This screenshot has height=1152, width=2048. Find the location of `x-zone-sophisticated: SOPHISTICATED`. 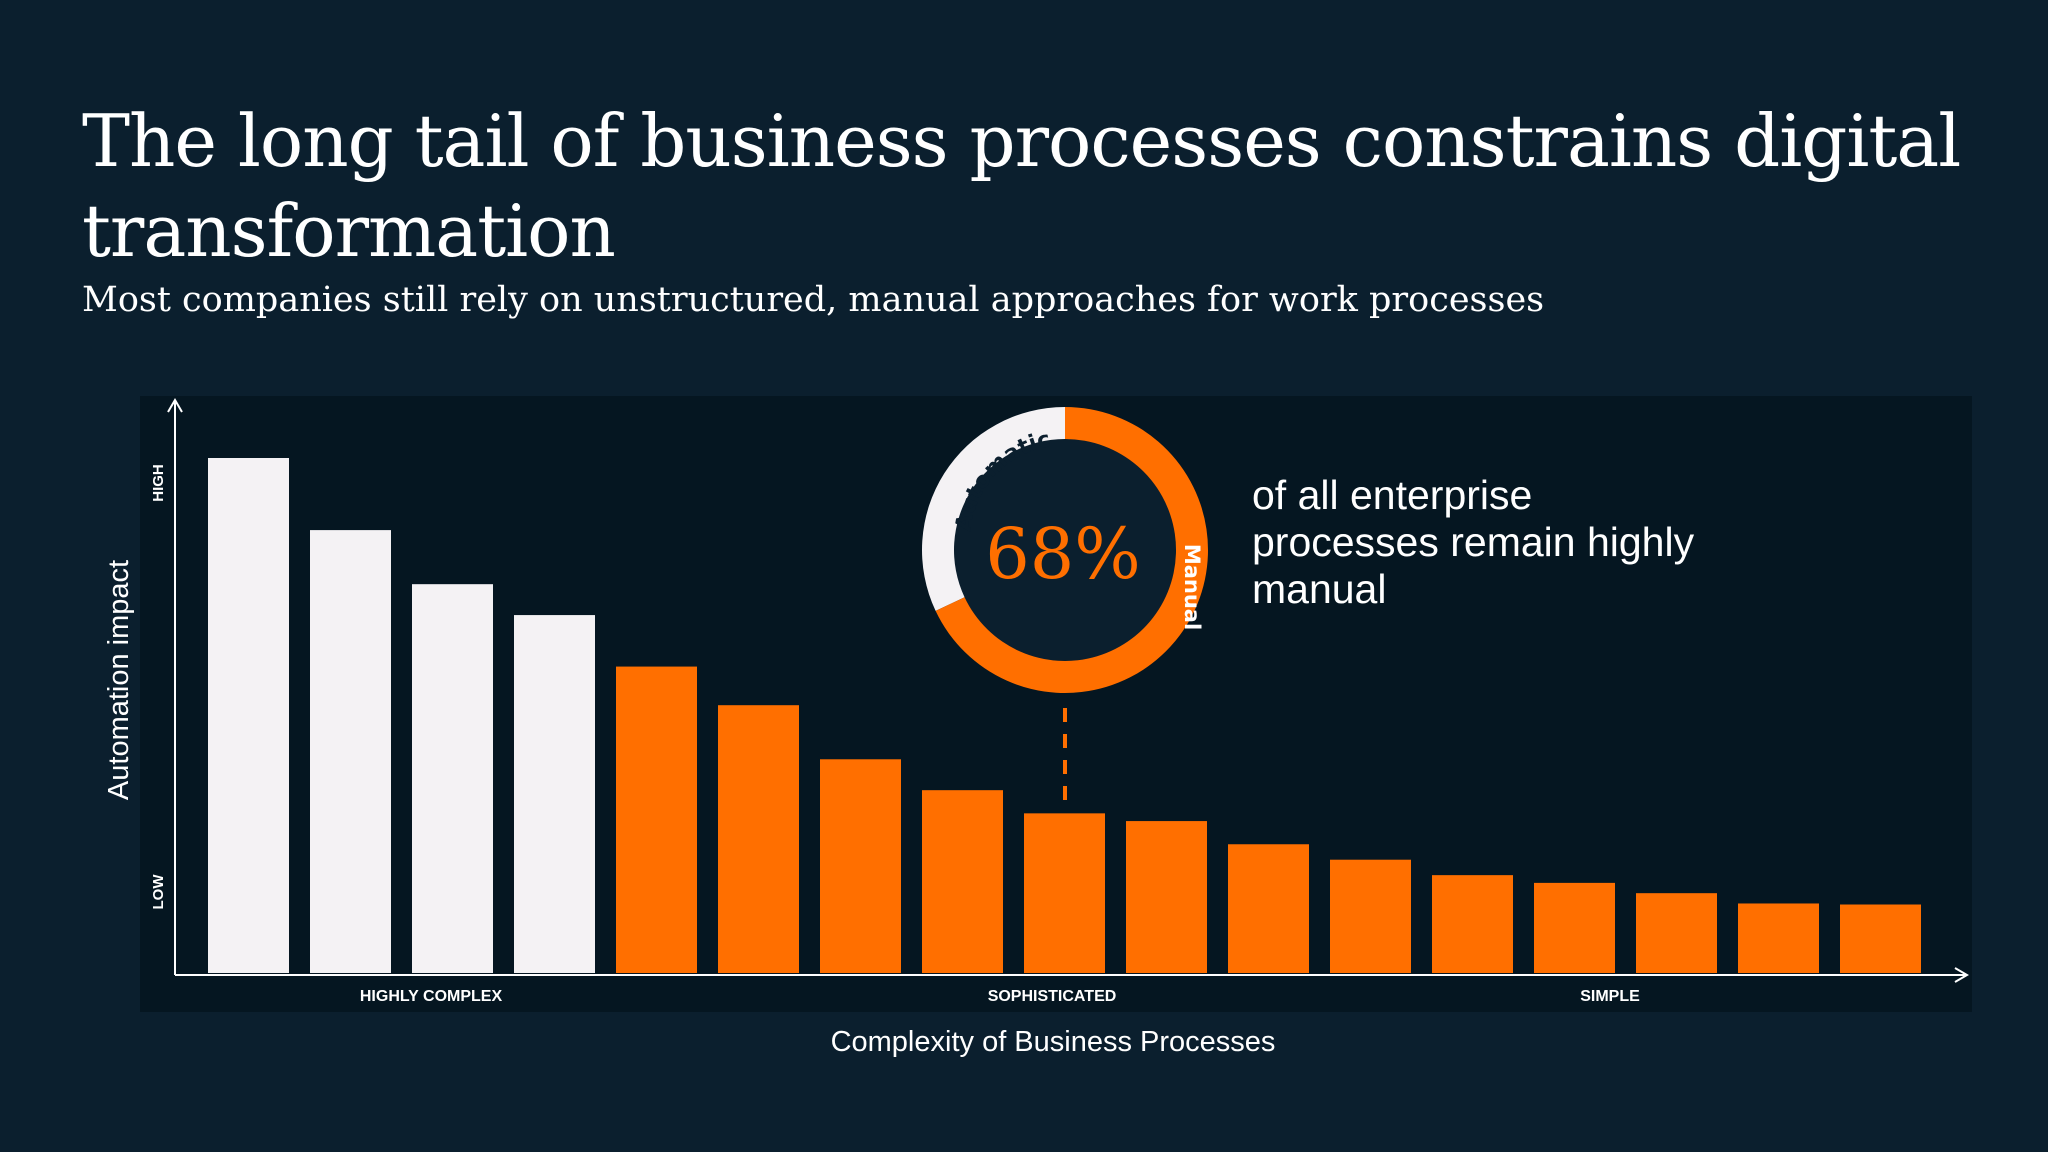

x-zone-sophisticated: SOPHISTICATED is located at coordinates (1052, 996).